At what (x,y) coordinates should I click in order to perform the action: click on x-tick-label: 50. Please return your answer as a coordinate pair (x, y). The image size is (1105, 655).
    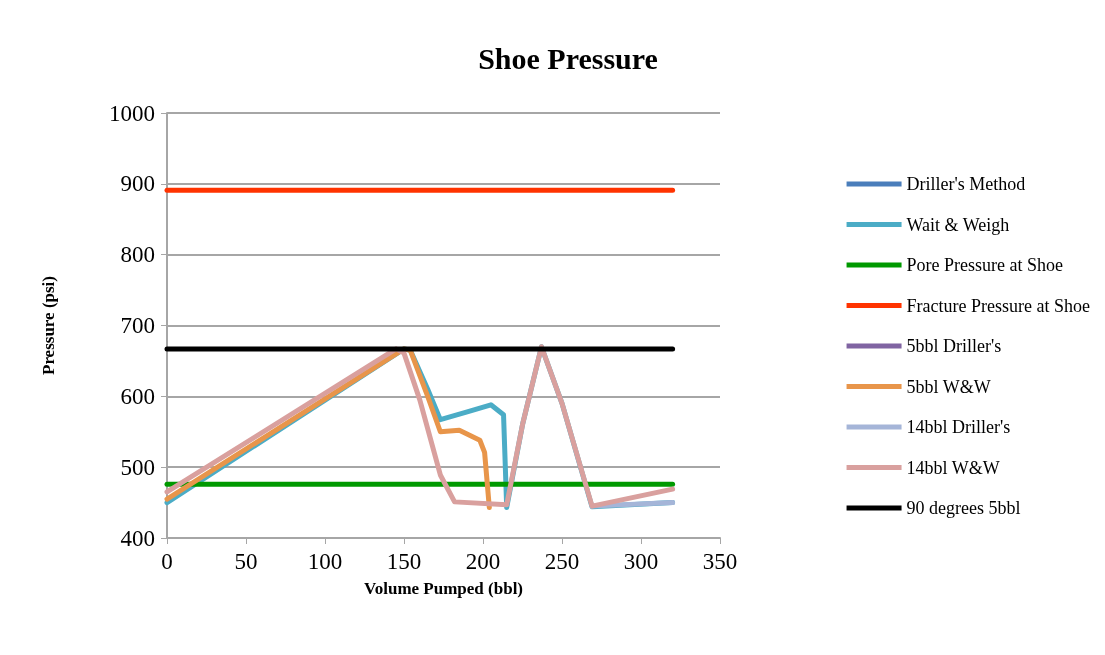
    Looking at the image, I should click on (246, 561).